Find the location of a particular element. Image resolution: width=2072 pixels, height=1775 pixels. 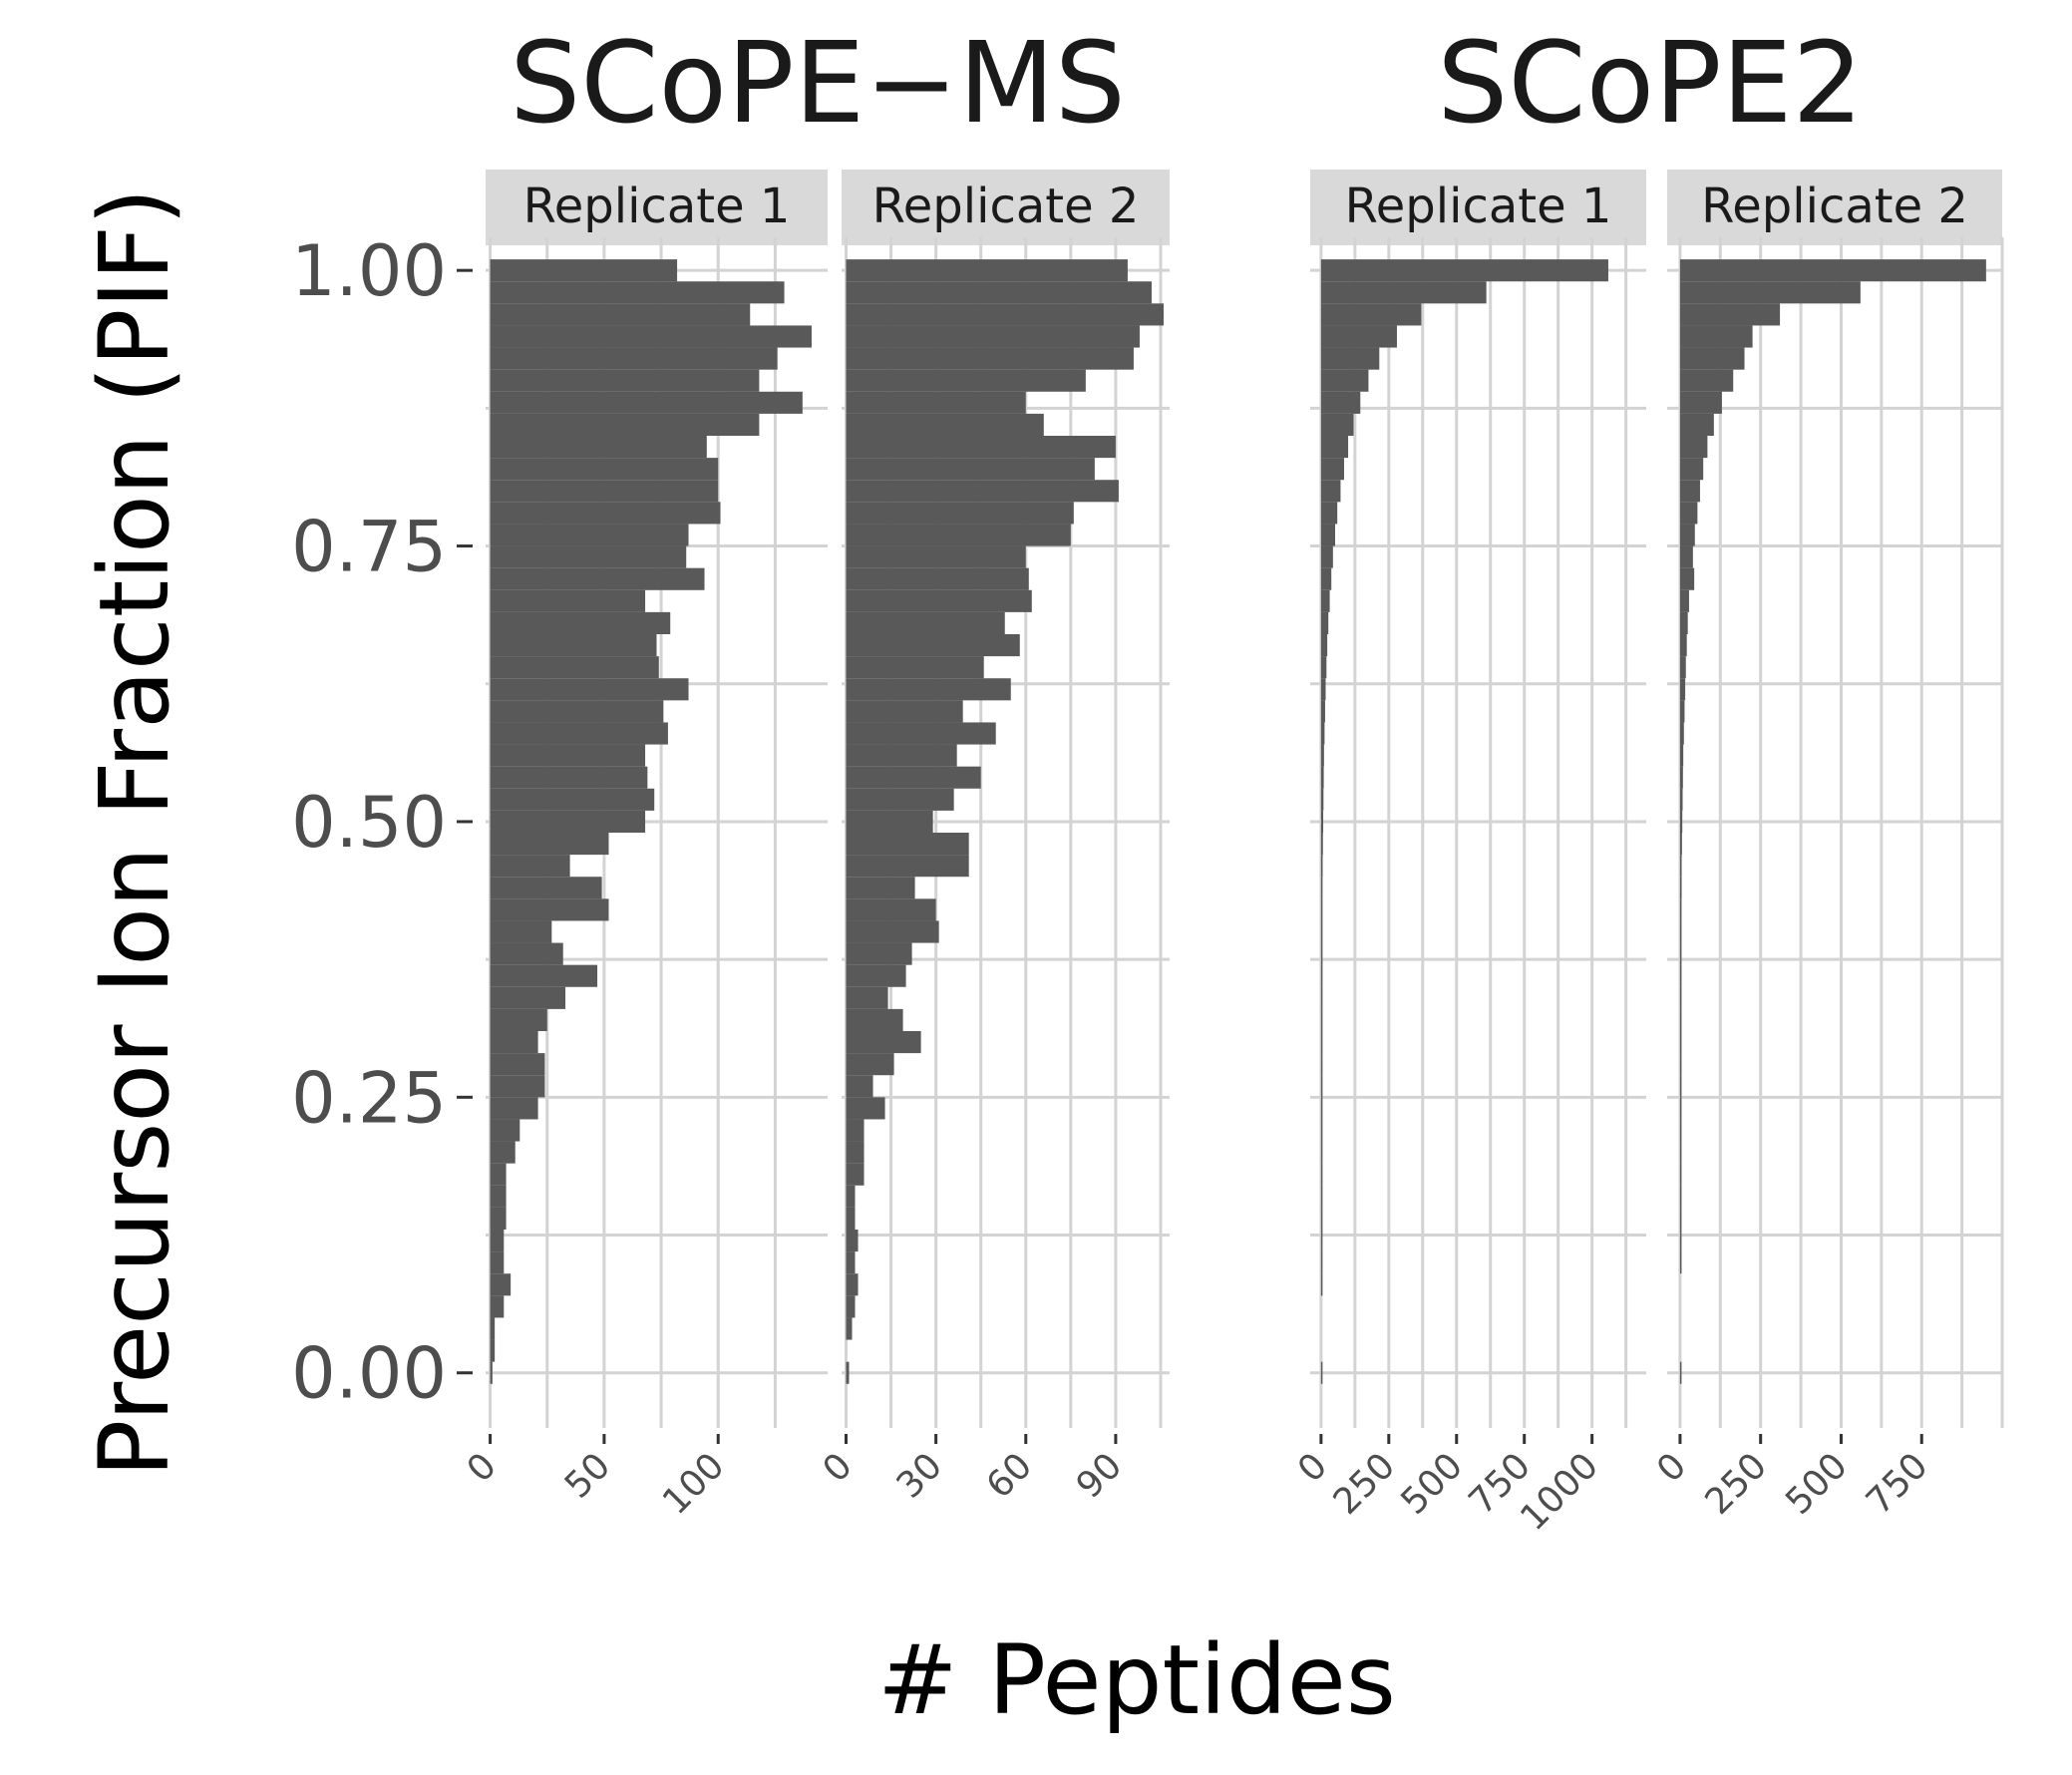

panel-strip-label: Replicate 1 is located at coordinates (657, 206).